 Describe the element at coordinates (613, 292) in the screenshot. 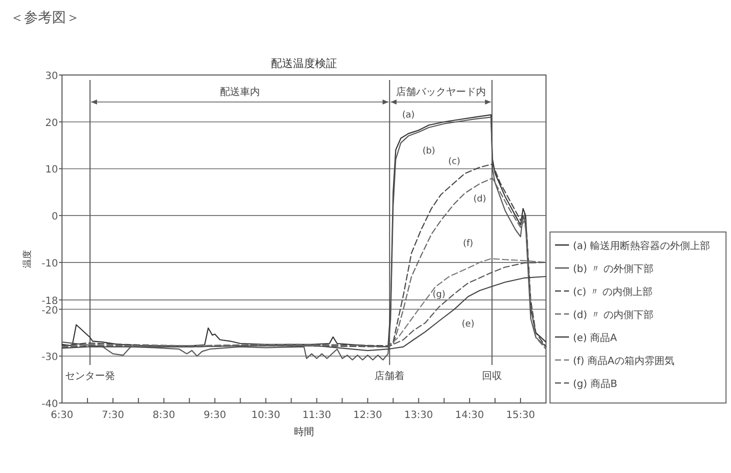

I see `legend-label: (c) 〃 の内側上部` at that location.